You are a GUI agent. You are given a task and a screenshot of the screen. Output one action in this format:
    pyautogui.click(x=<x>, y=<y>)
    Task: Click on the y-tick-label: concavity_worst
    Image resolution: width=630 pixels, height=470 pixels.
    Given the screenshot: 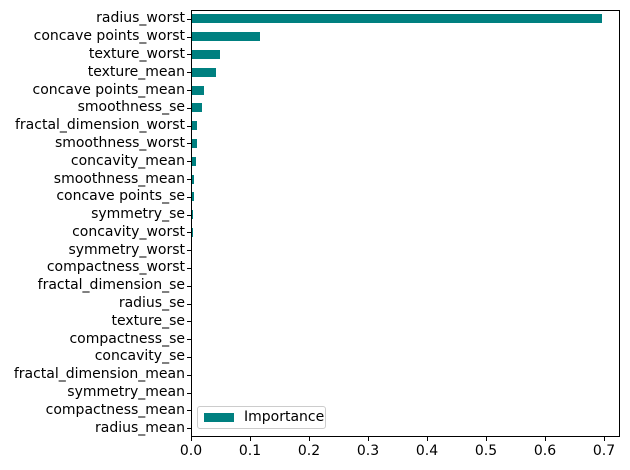 What is the action you would take?
    pyautogui.click(x=128, y=231)
    